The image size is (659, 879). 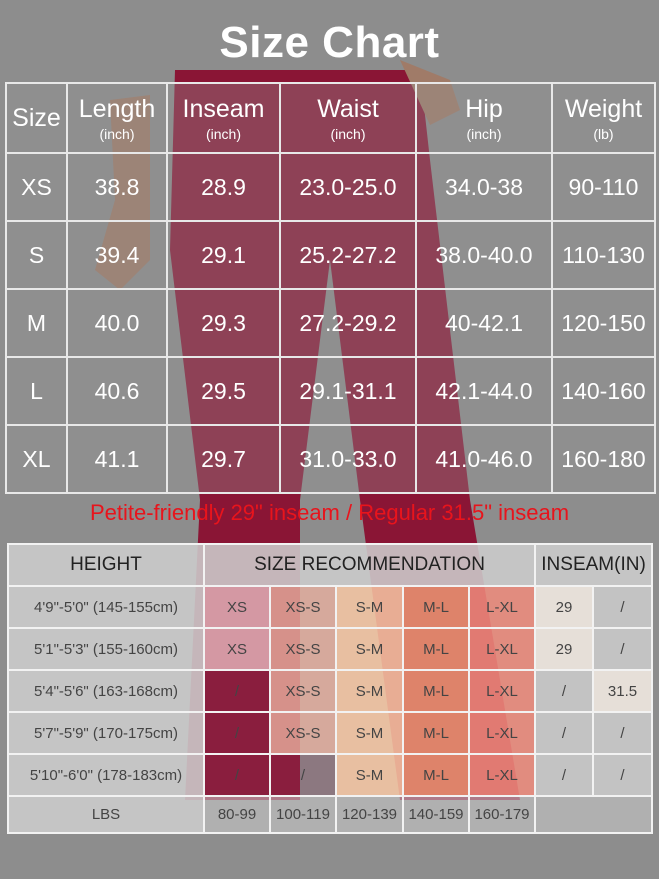 I want to click on table-row: M 40.0 29.3 27.2-29.2 40-42.1 120-150, so click(x=330, y=323).